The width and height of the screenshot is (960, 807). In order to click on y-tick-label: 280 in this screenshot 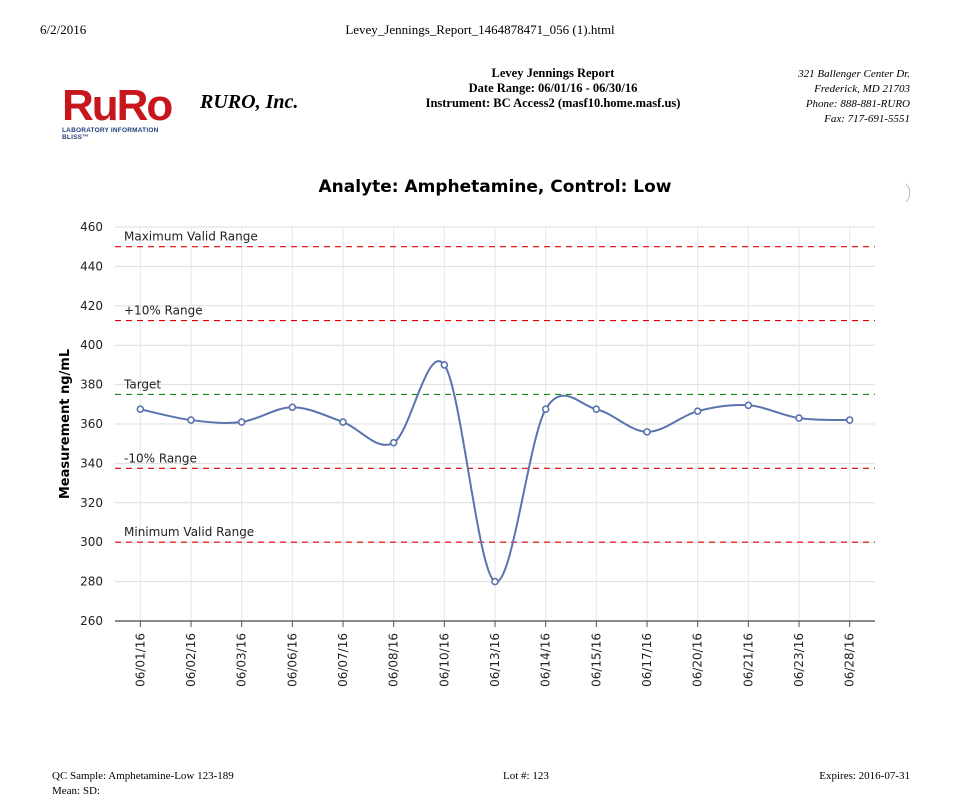, I will do `click(91, 582)`.